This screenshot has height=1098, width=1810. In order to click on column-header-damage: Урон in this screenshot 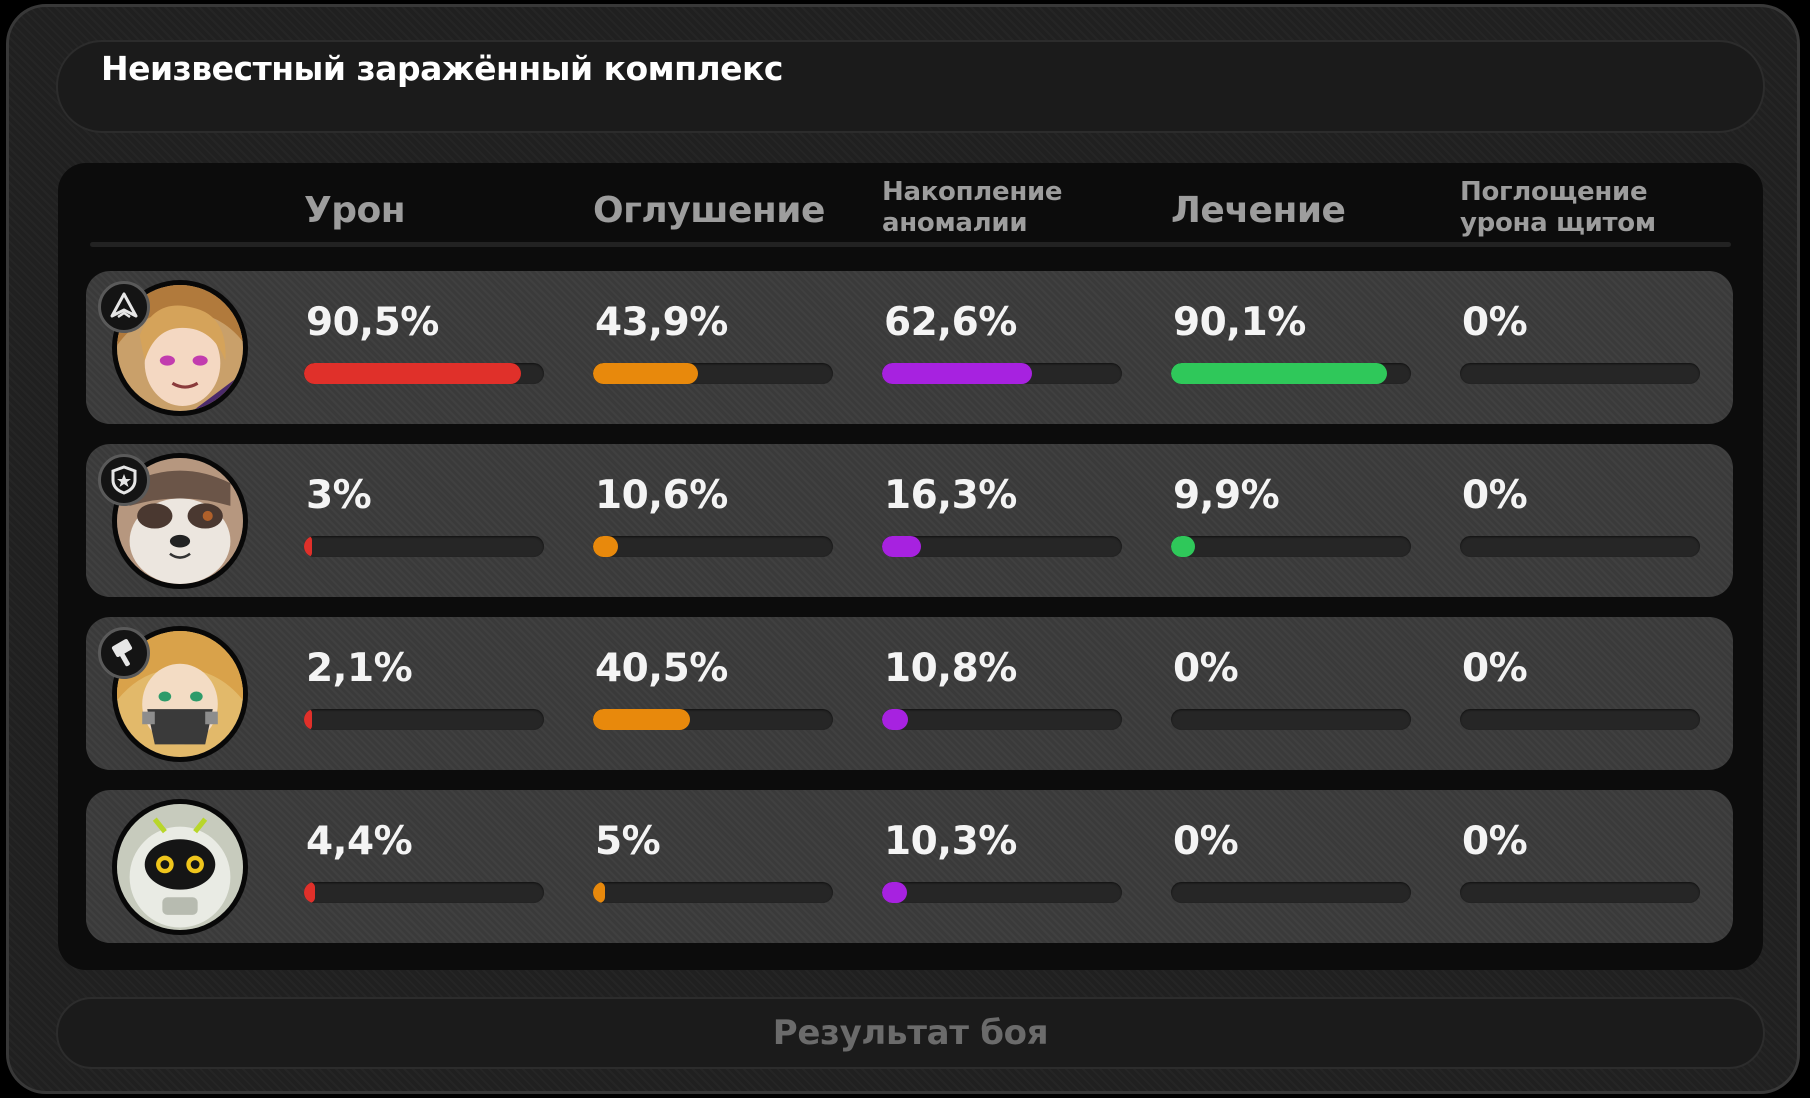, I will do `click(355, 210)`.